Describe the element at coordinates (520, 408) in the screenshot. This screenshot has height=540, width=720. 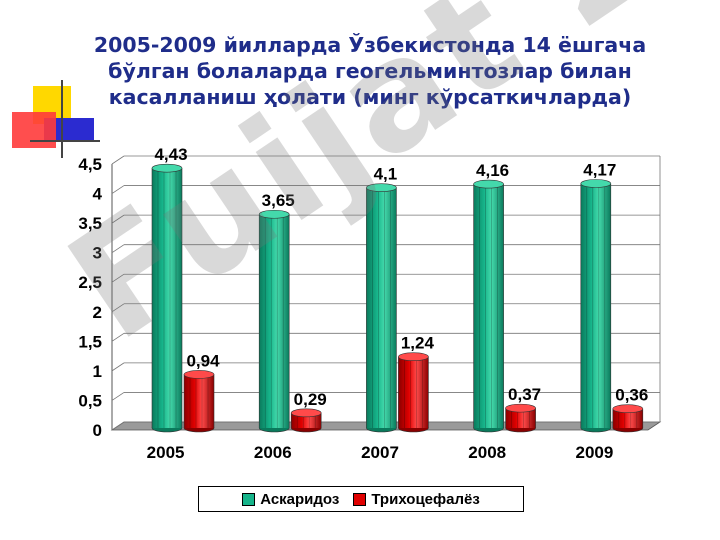
I see `bar-trichocephaloz-2008-top` at that location.